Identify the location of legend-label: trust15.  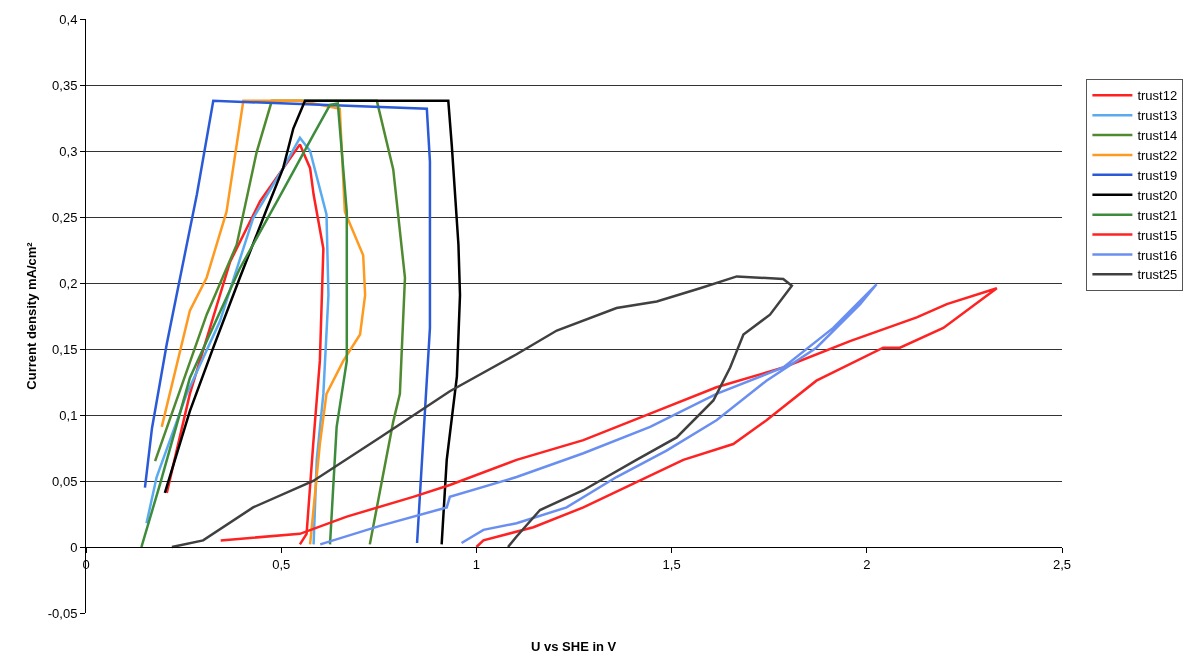
(1157, 235).